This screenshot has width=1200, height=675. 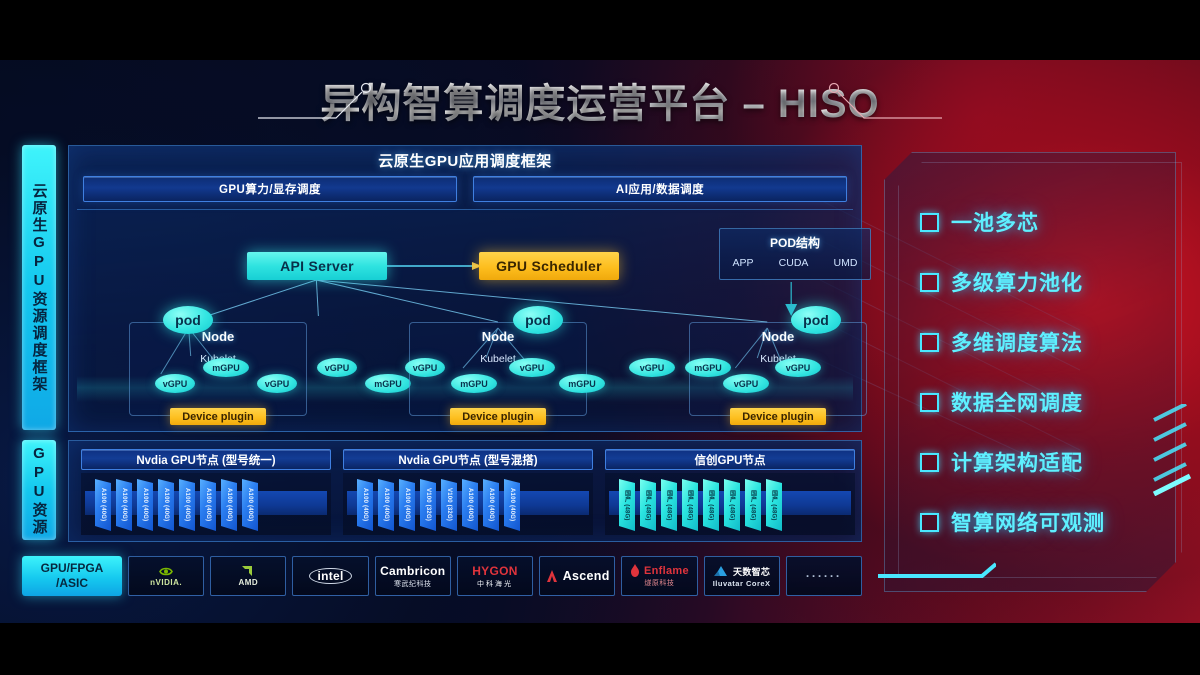 What do you see at coordinates (816, 320) in the screenshot?
I see `node-3-pod: pod` at bounding box center [816, 320].